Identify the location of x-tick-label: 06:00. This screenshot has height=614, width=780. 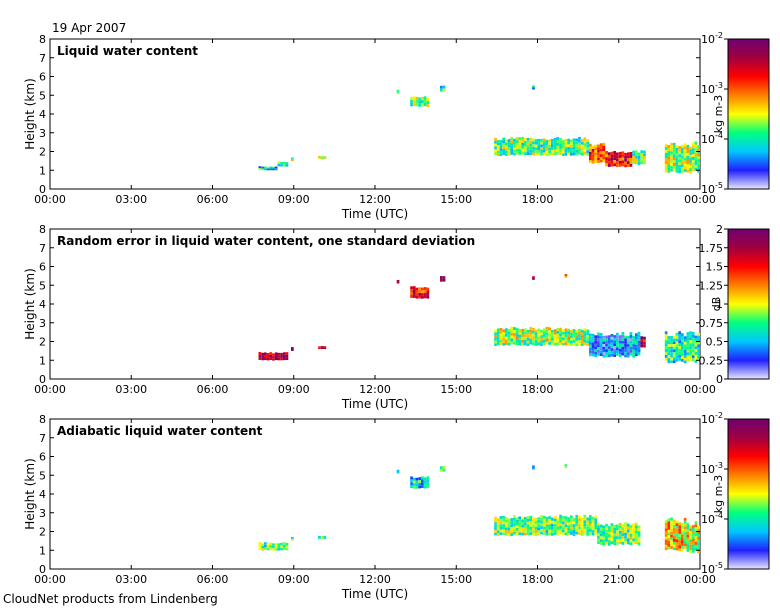
(213, 389).